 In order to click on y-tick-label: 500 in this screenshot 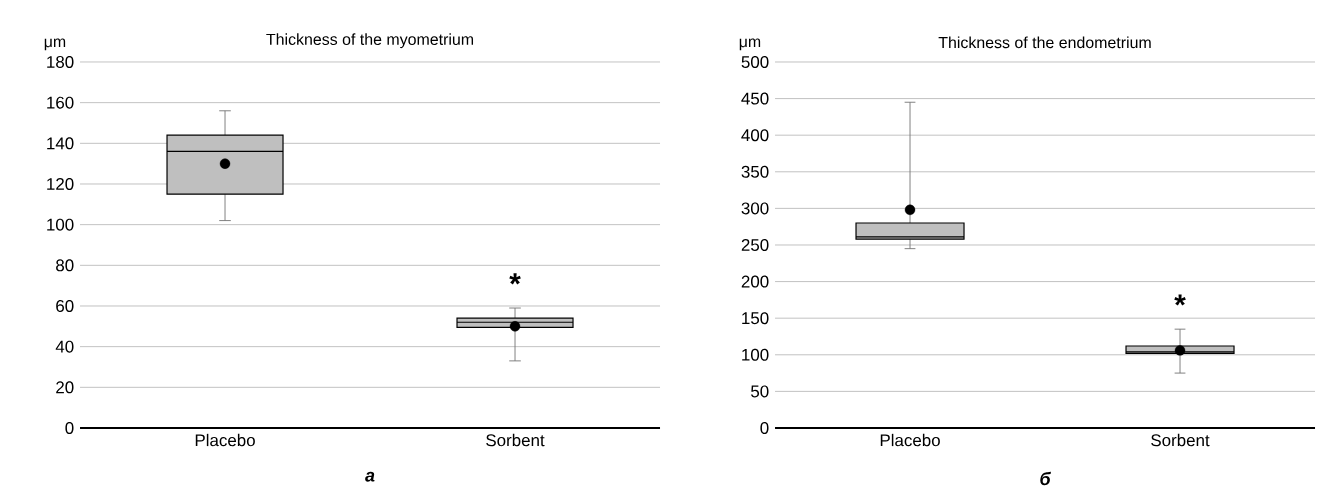, I will do `click(755, 61)`.